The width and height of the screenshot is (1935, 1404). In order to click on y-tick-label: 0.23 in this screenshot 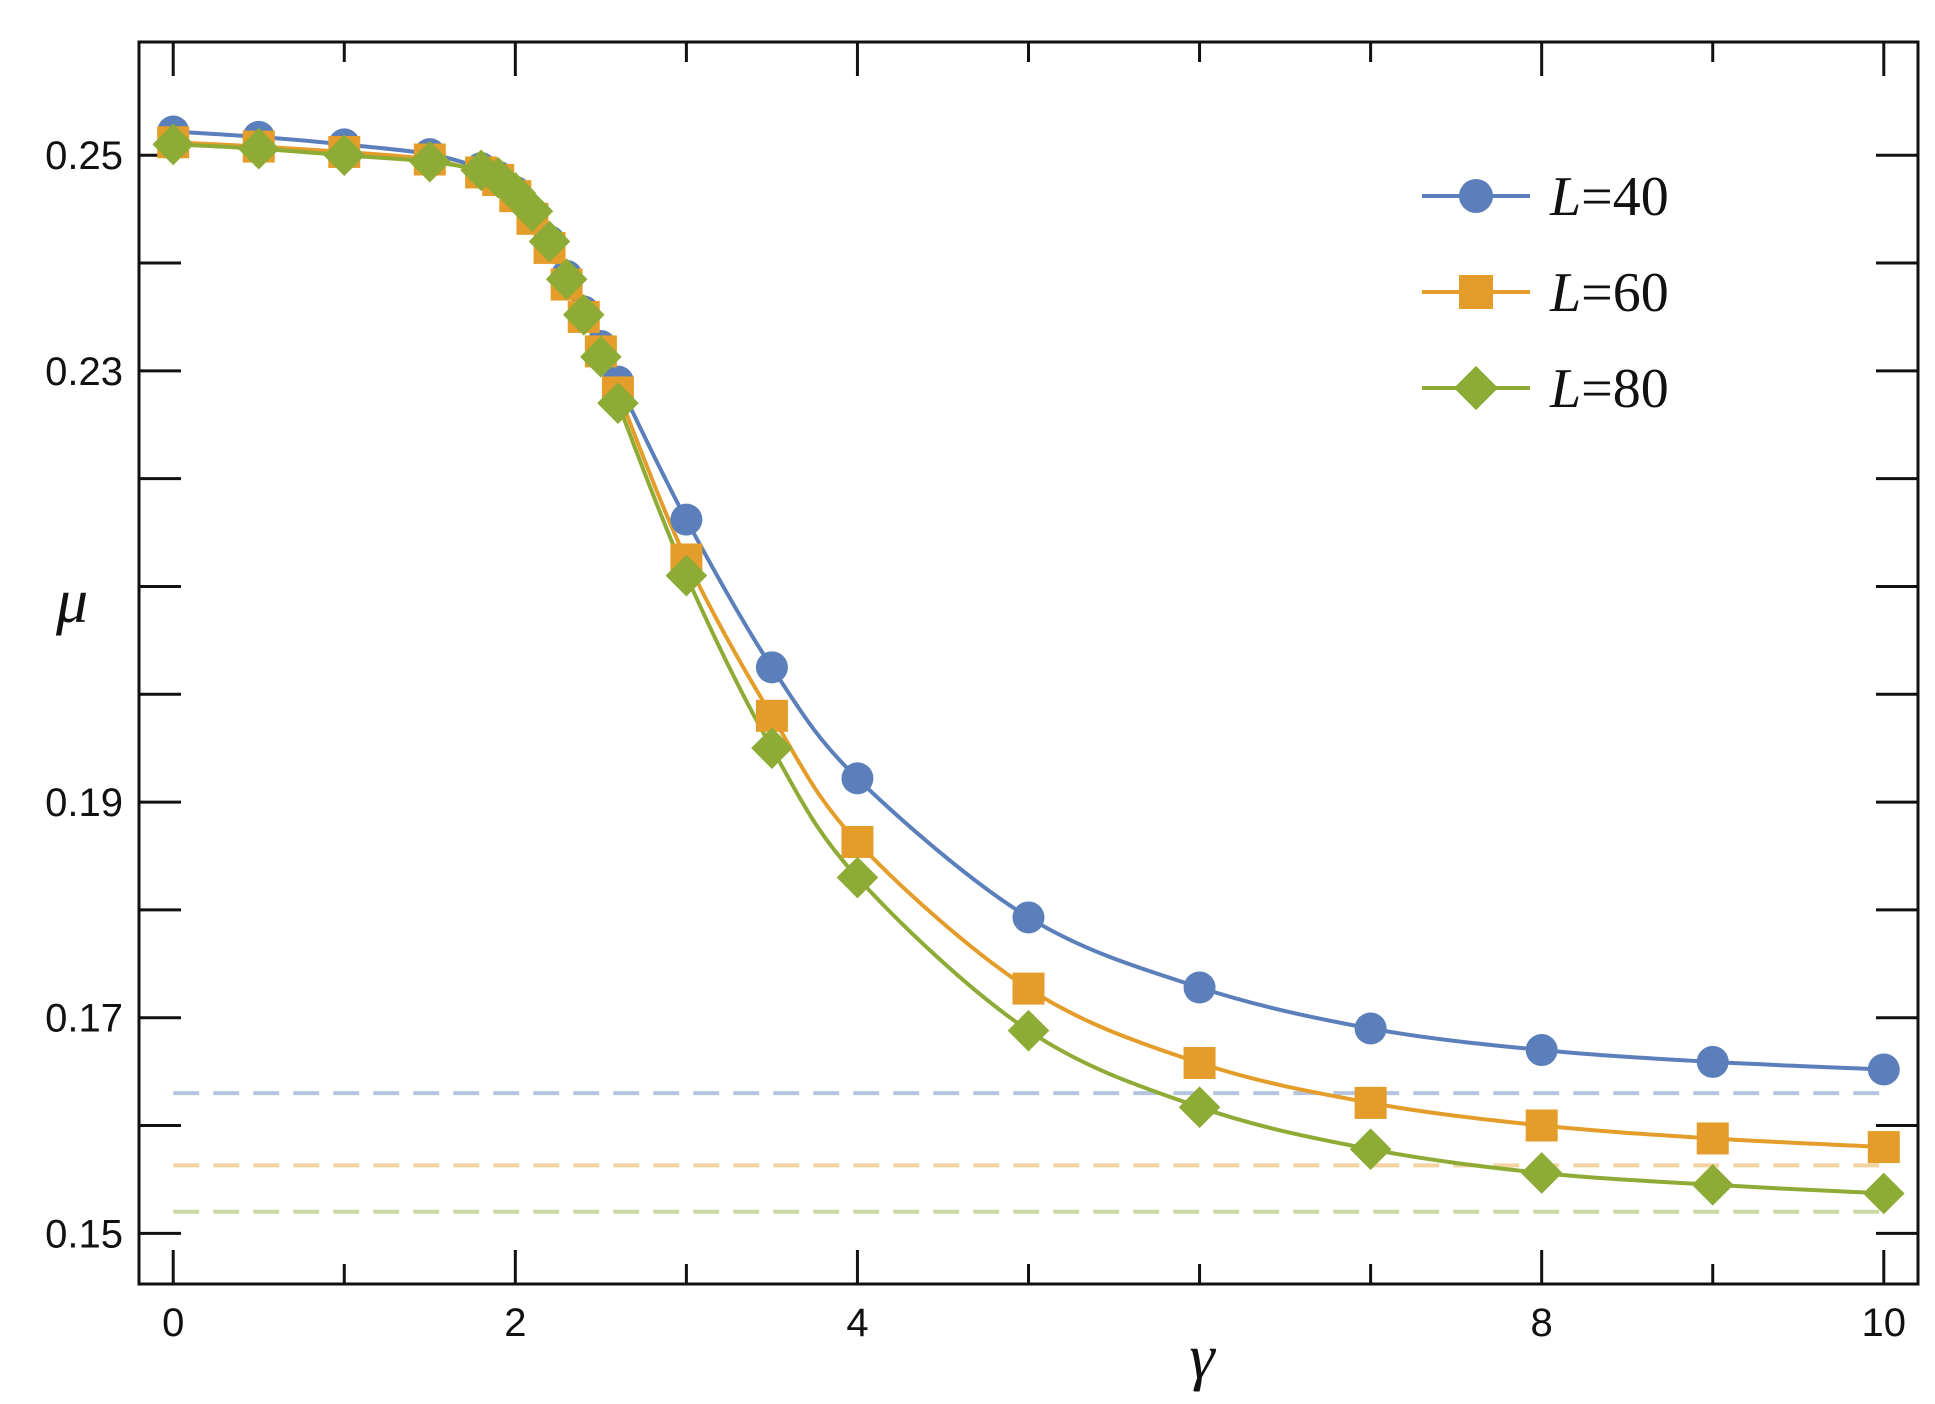, I will do `click(84, 372)`.